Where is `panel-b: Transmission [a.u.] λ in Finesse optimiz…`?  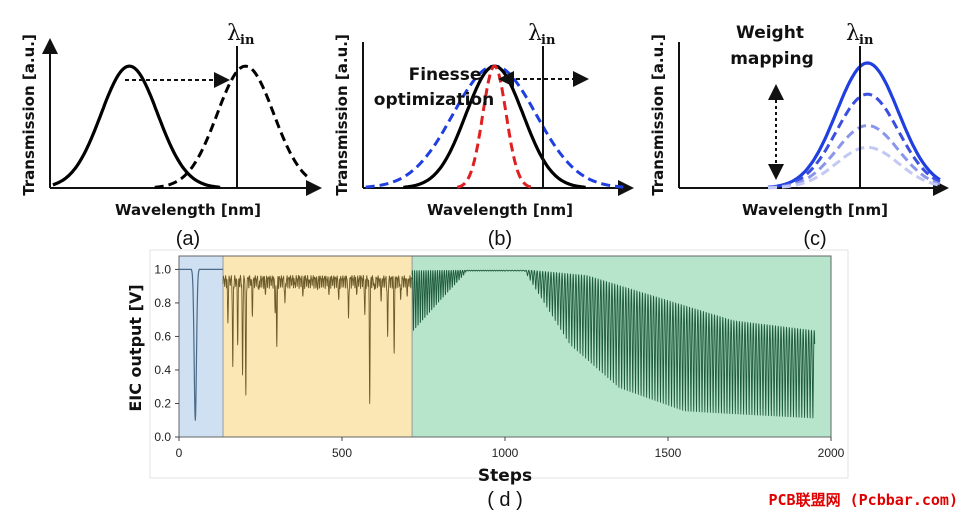 panel-b: Transmission [a.u.] λ in Finesse optimiz… is located at coordinates (483, 135).